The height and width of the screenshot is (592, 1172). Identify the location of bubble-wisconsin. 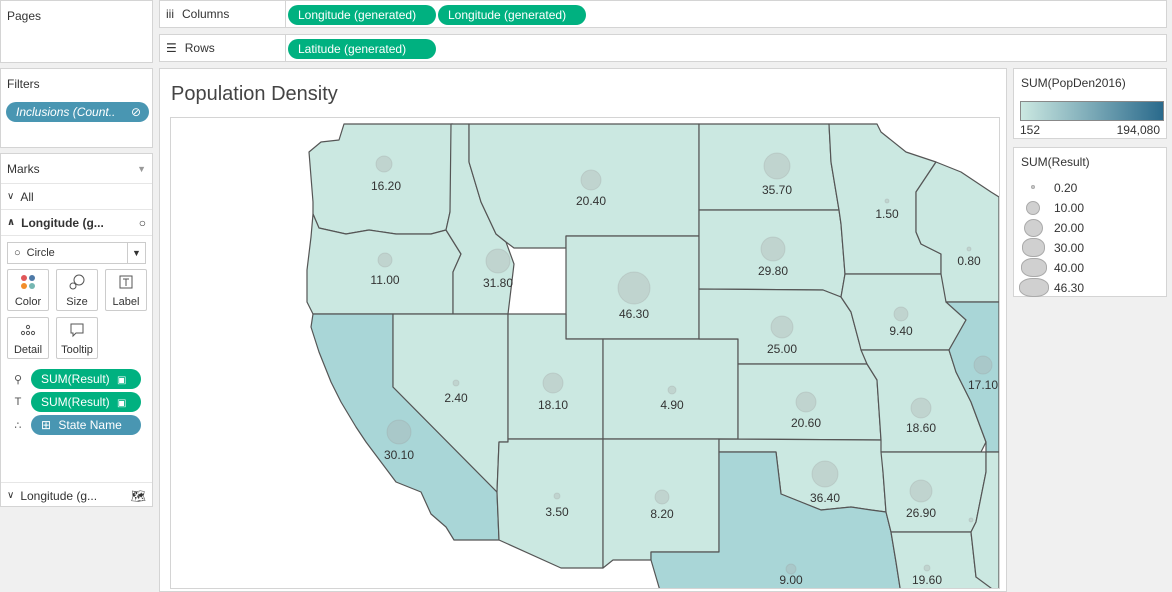
(969, 249).